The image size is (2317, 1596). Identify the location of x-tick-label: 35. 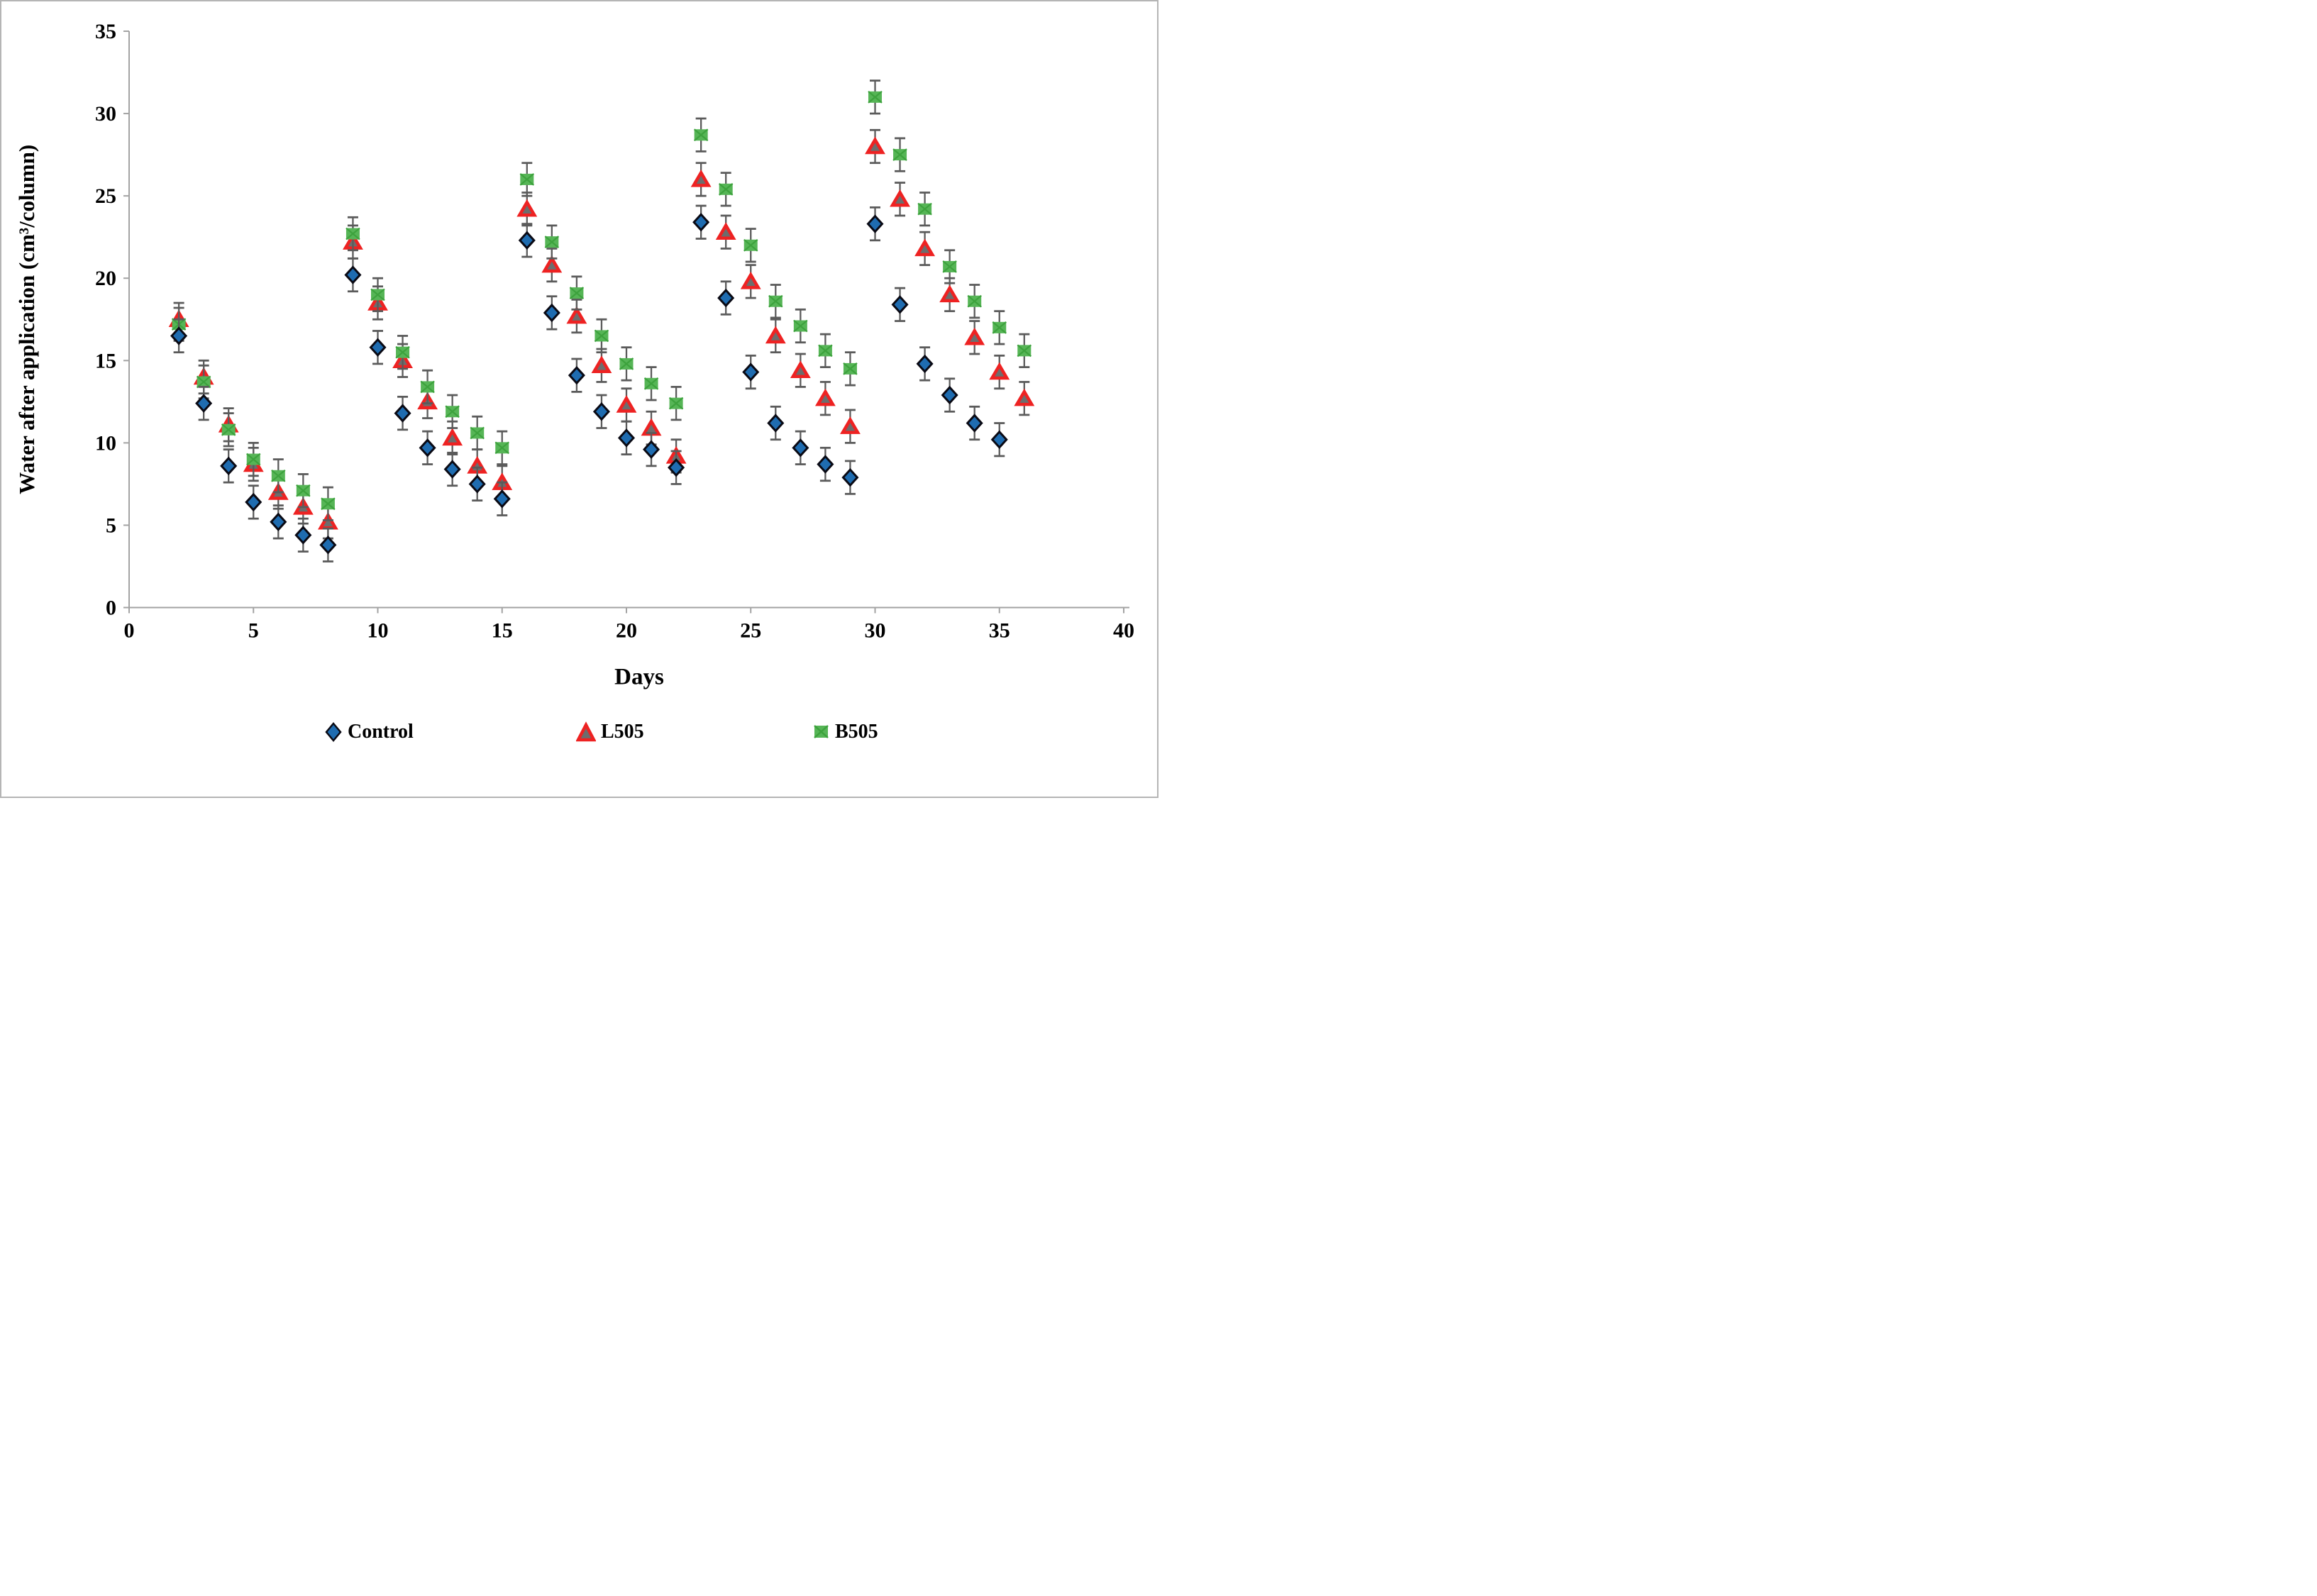
(1000, 631).